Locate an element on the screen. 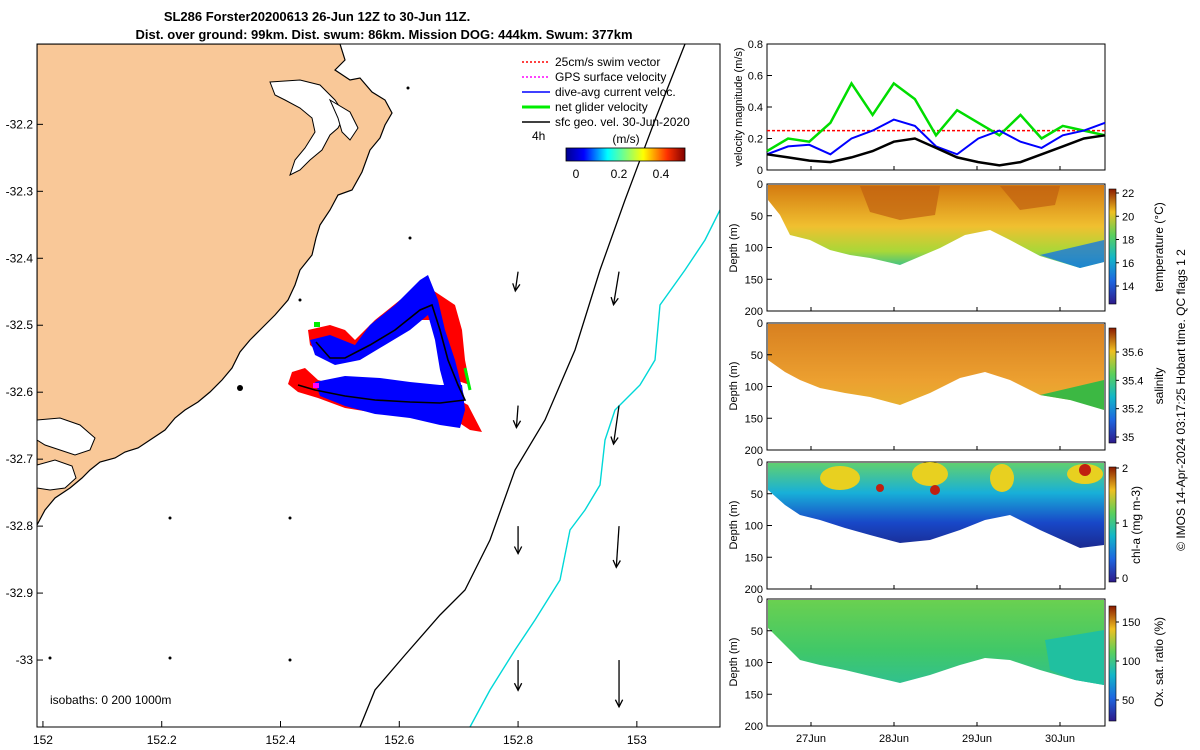 This screenshot has width=1200, height=750. glider-track is located at coordinates (382, 353).